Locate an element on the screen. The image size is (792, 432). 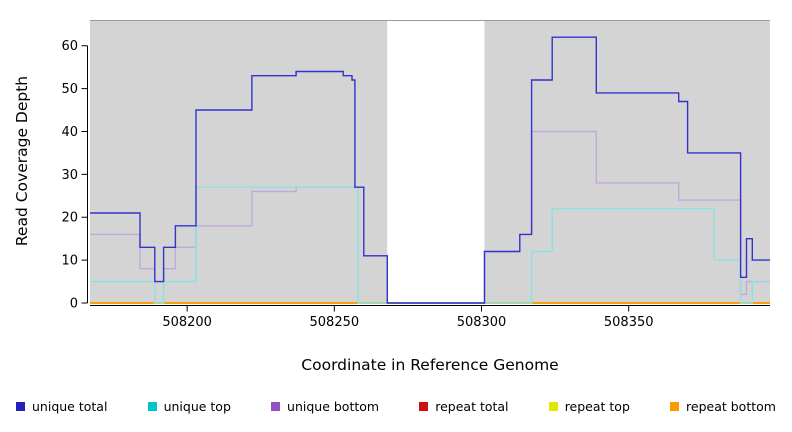
x-tick-label: 508250 is located at coordinates (335, 322).